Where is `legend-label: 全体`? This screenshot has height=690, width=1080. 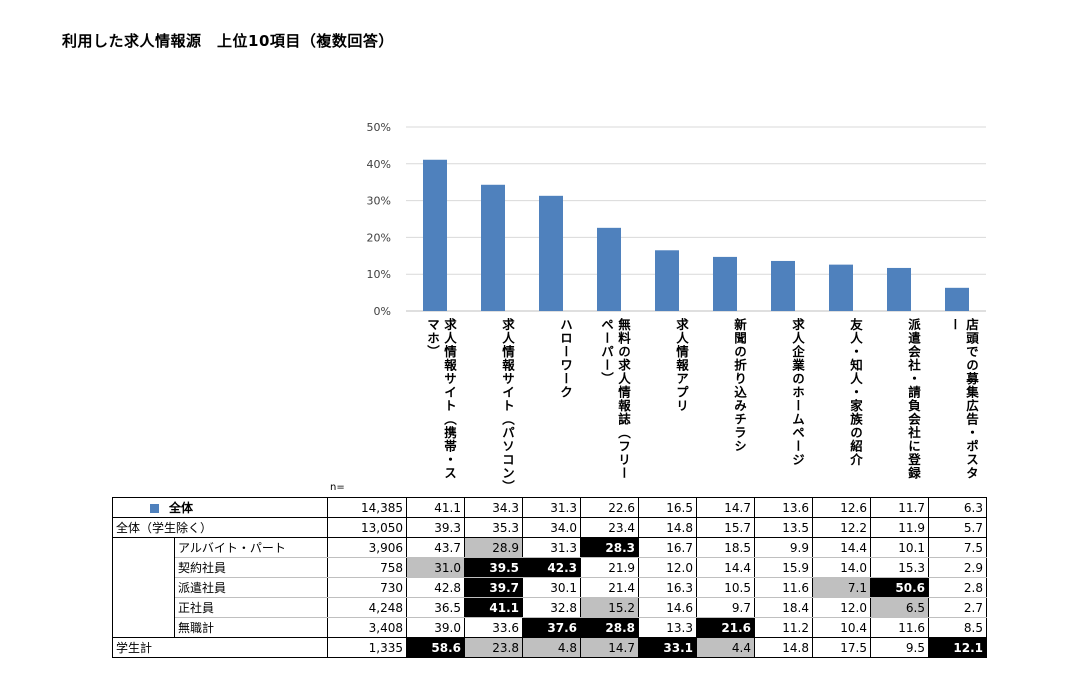
legend-label: 全体 is located at coordinates (181, 508).